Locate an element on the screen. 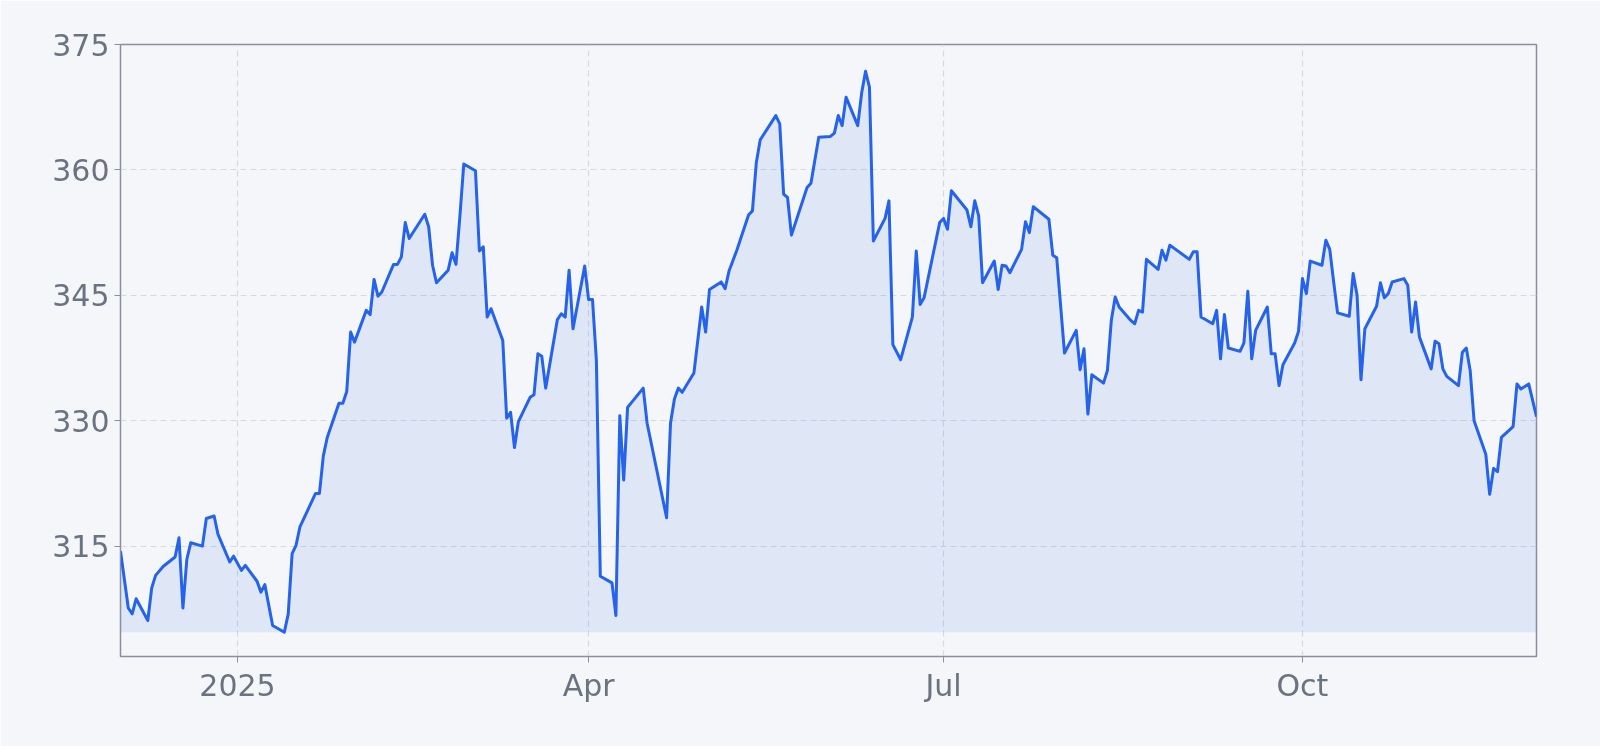 The image size is (1600, 746). x-tick-label: Oct is located at coordinates (1302, 685).